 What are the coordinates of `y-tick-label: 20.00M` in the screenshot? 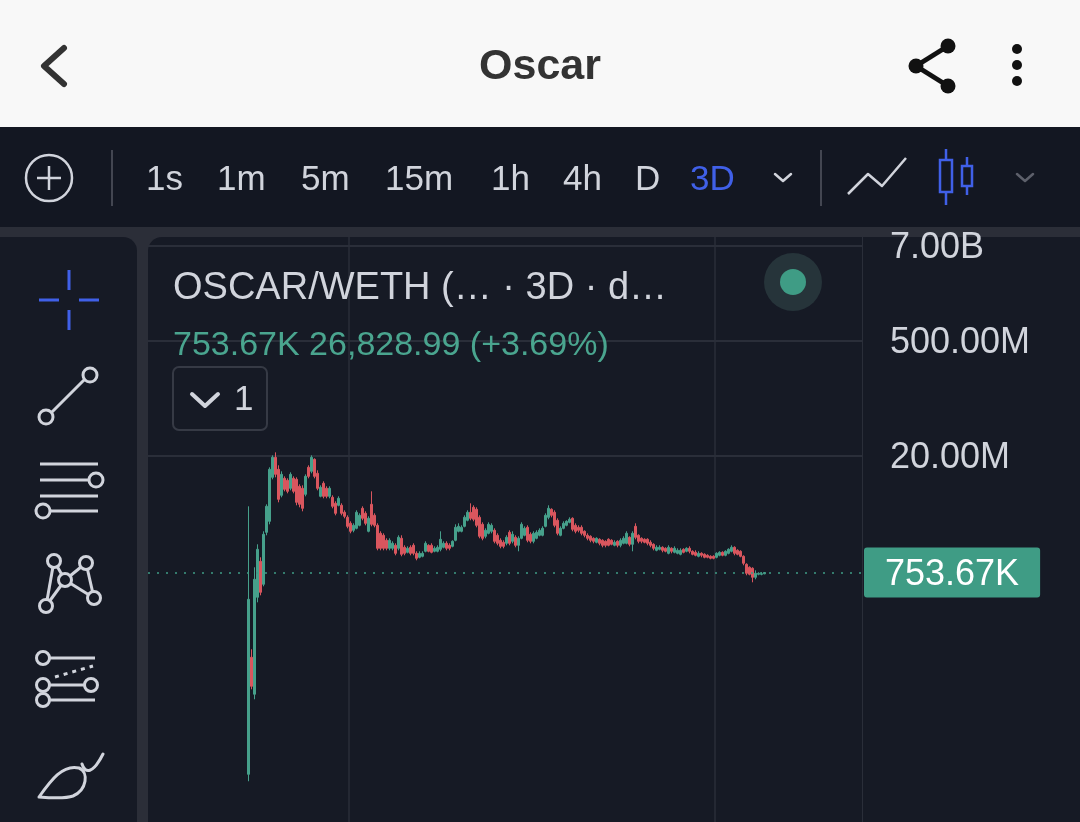 It's located at (950, 455).